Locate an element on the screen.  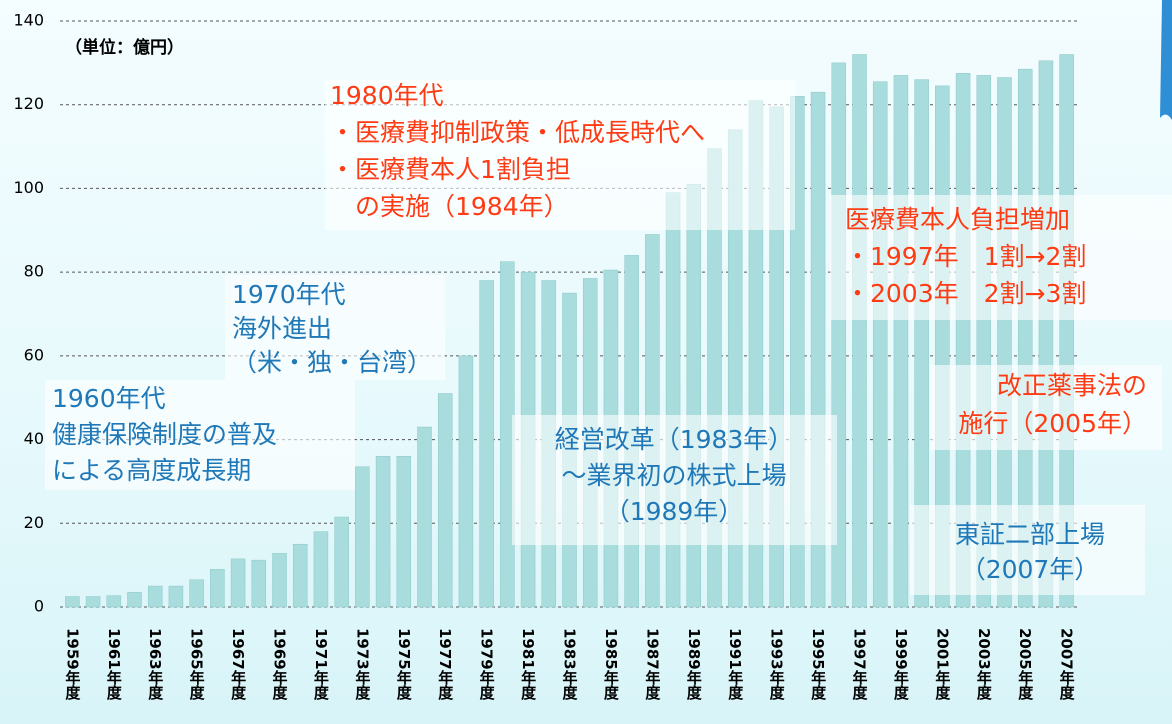
x-tick-label: 2003年度 is located at coordinates (983, 664).